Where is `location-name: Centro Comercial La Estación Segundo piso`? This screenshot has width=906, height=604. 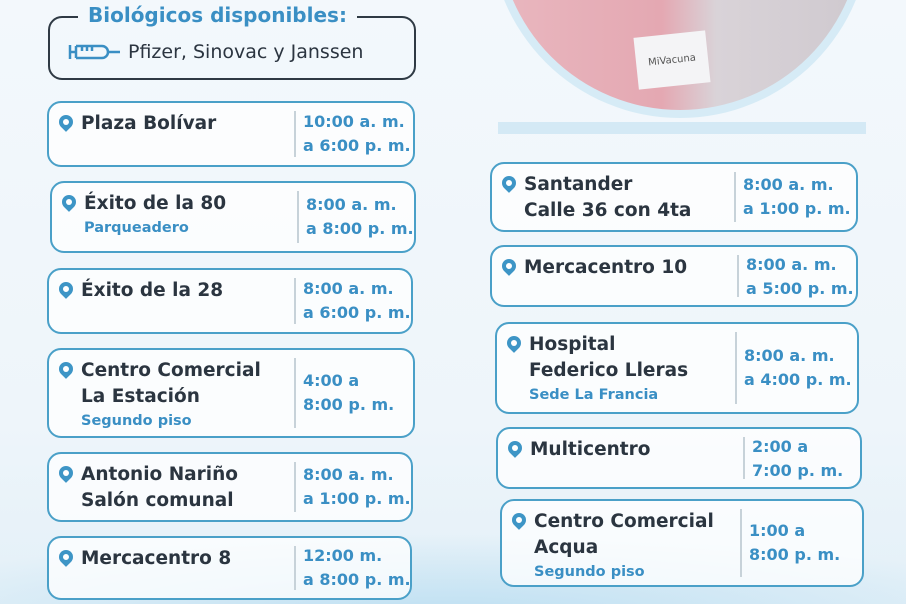 location-name: Centro Comercial La Estación Segundo piso is located at coordinates (171, 395).